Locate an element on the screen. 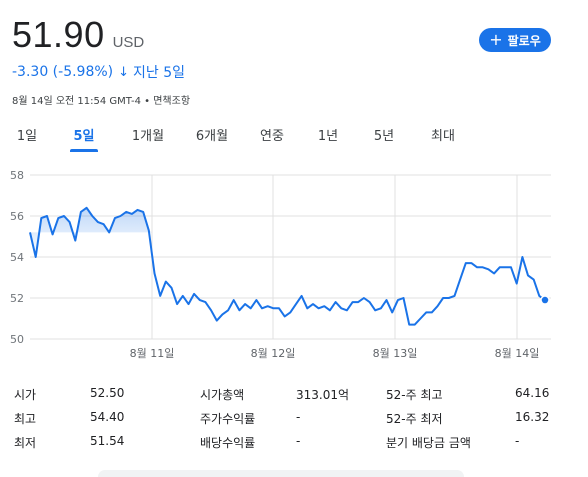 This screenshot has width=588, height=477. tab-5y: 5년 is located at coordinates (384, 136).